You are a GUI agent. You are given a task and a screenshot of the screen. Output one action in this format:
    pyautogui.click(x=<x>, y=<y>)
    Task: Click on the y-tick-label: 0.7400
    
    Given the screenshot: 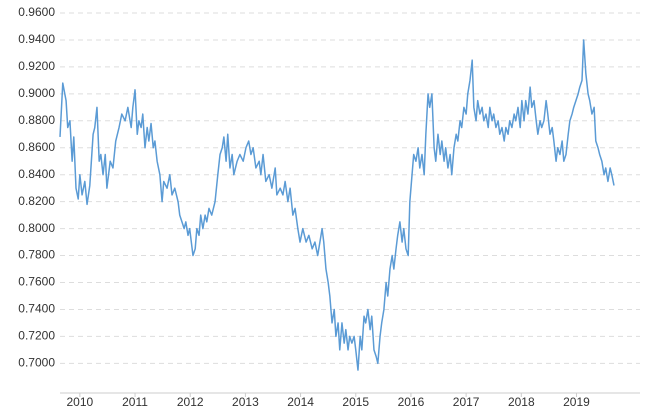 What is the action you would take?
    pyautogui.click(x=36, y=309)
    